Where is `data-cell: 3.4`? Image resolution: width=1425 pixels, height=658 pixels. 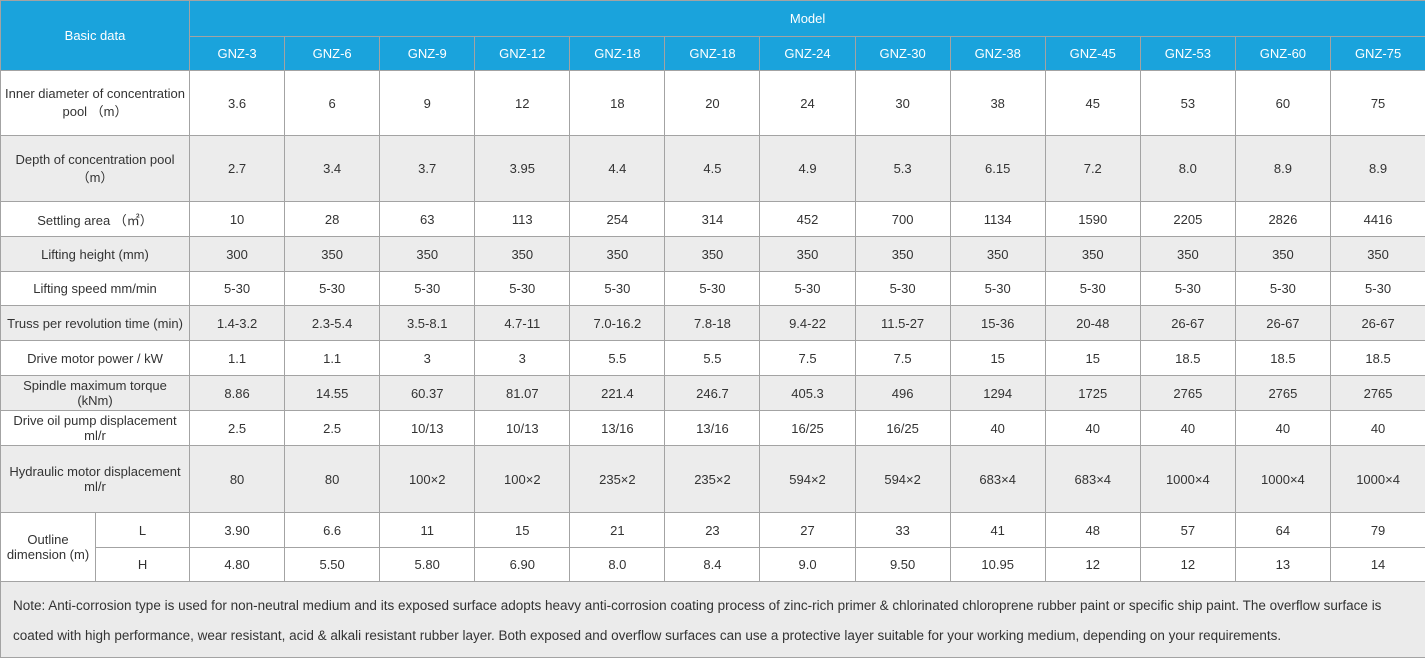 data-cell: 3.4 is located at coordinates (332, 169).